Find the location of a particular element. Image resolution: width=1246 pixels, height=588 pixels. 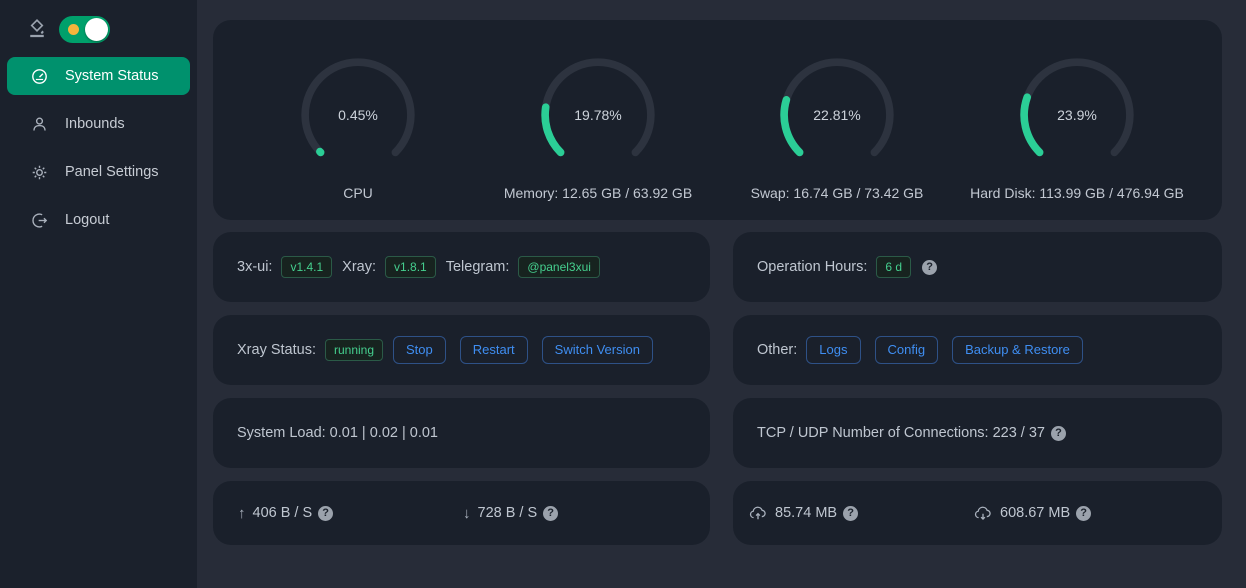

sidebar-item-label: System Status is located at coordinates (112, 76).